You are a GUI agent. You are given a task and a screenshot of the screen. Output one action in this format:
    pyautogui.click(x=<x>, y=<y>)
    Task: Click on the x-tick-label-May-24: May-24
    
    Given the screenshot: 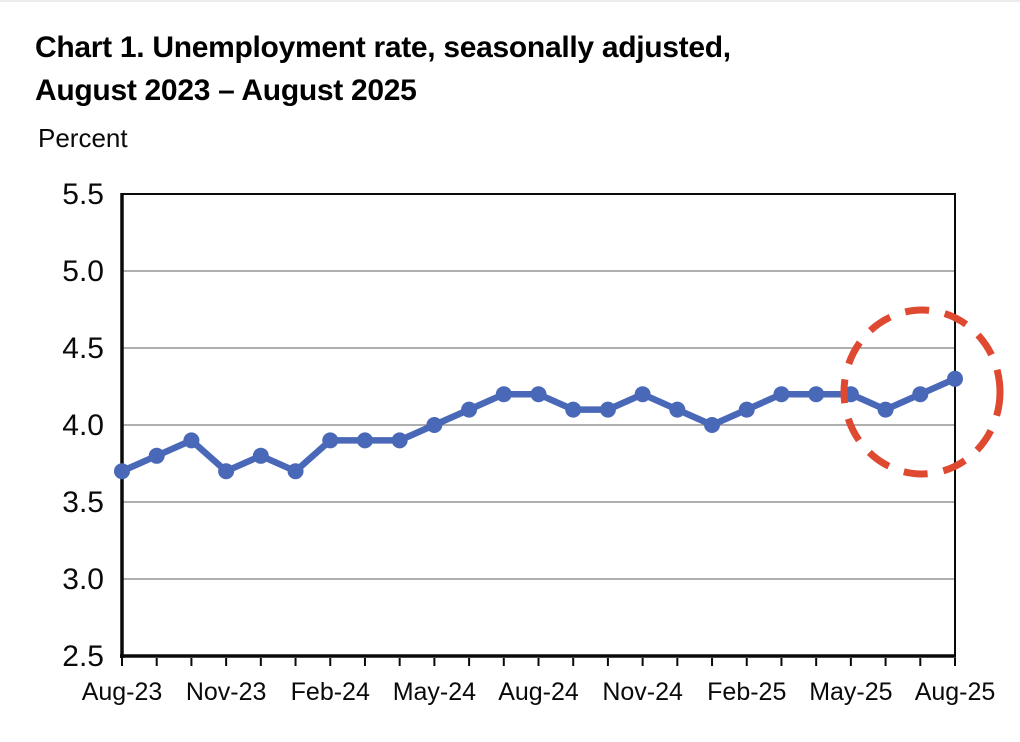 What is the action you would take?
    pyautogui.click(x=434, y=692)
    